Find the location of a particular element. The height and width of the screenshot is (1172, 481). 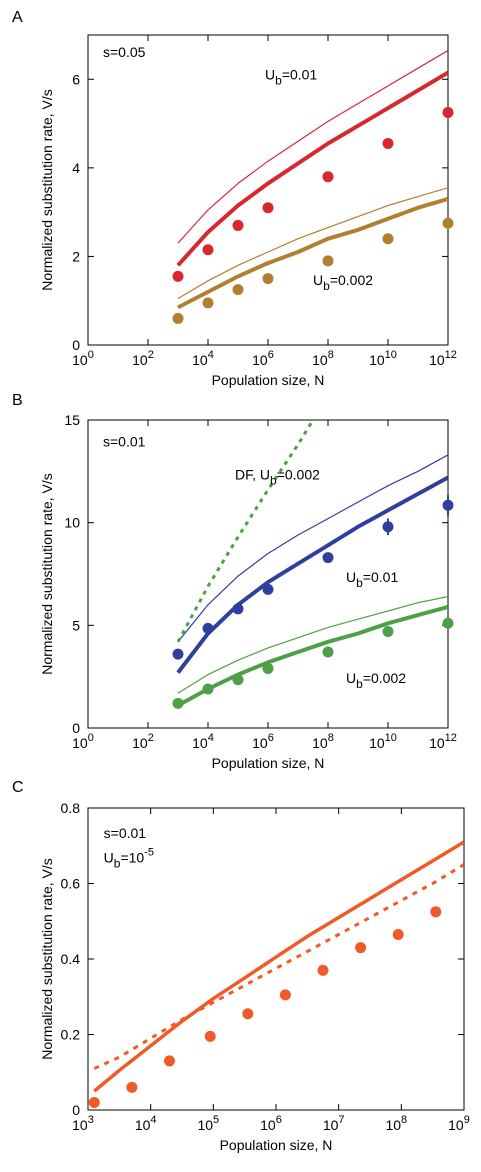

y-tick-label: 0.8 is located at coordinates (71, 808).